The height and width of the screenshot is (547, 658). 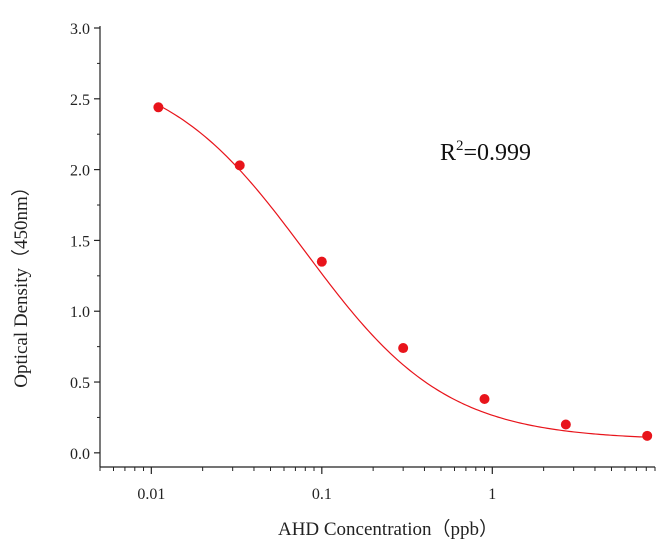 What do you see at coordinates (388, 529) in the screenshot?
I see `x-axis-title: AHD Concentration（ppb）` at bounding box center [388, 529].